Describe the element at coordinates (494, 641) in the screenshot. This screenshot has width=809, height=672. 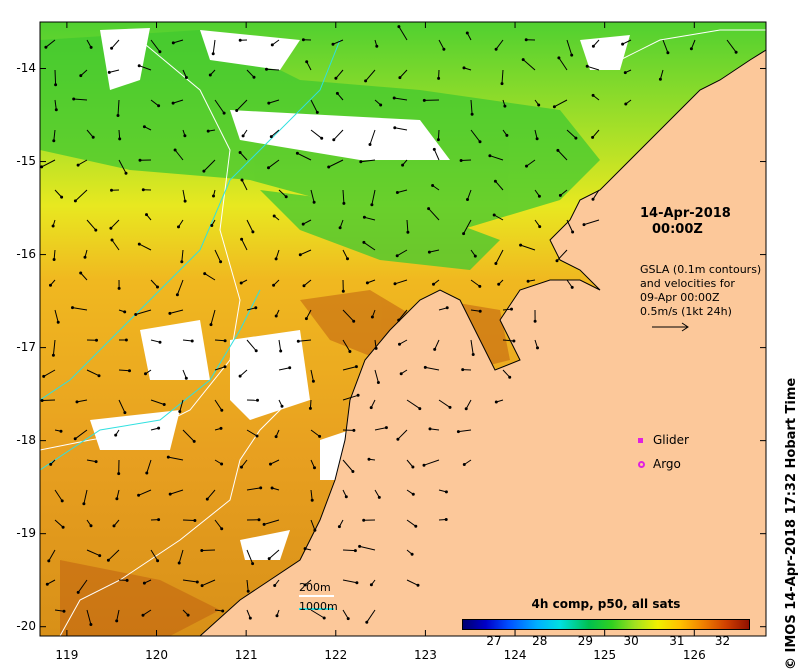
I see `colorbar-tick-label: 27` at that location.